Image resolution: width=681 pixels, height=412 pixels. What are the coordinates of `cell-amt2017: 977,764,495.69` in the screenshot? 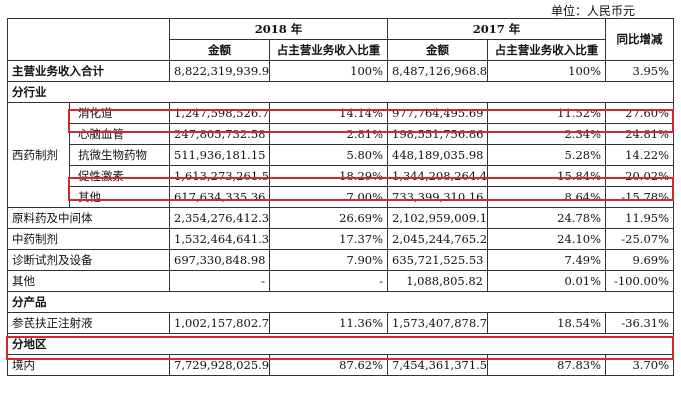 It's located at (438, 113).